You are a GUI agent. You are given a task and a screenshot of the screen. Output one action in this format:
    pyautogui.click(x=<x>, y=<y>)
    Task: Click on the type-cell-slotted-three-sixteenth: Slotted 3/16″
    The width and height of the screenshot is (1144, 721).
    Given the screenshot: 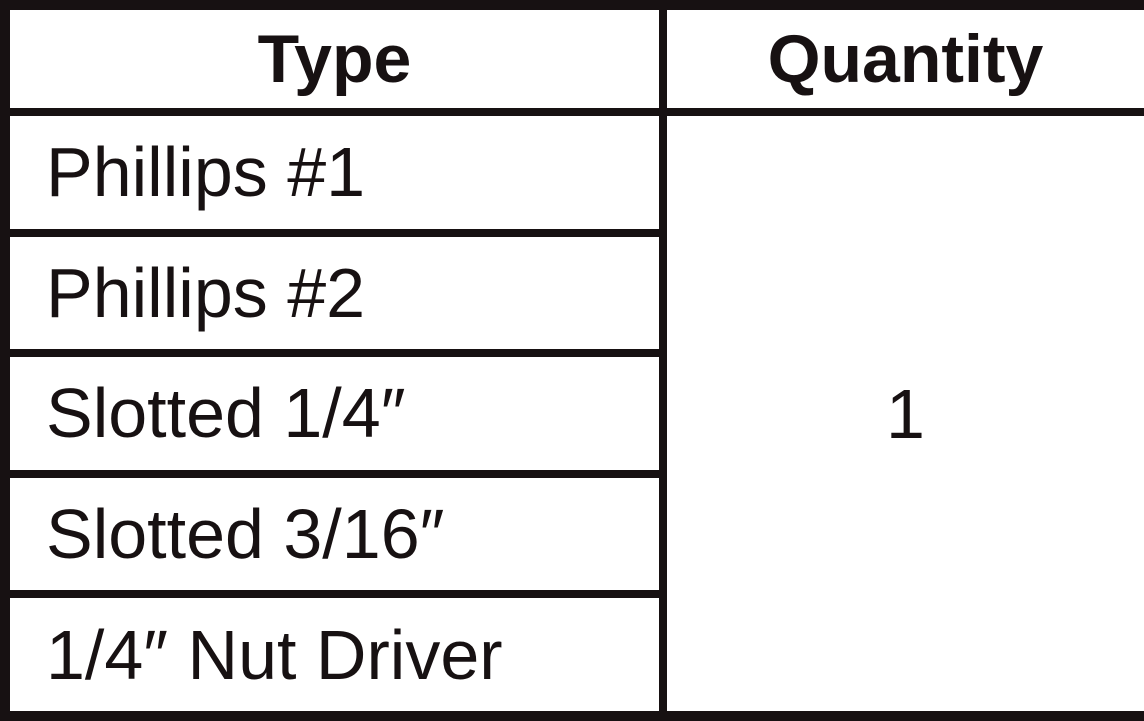 What is the action you would take?
    pyautogui.click(x=334, y=534)
    